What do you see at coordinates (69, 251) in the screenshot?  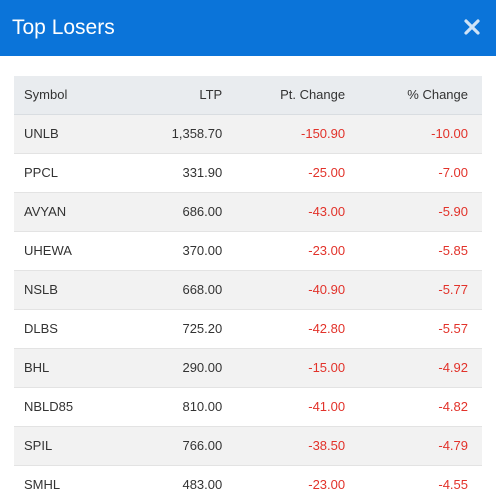 I see `cell-symbol: UHEWA` at bounding box center [69, 251].